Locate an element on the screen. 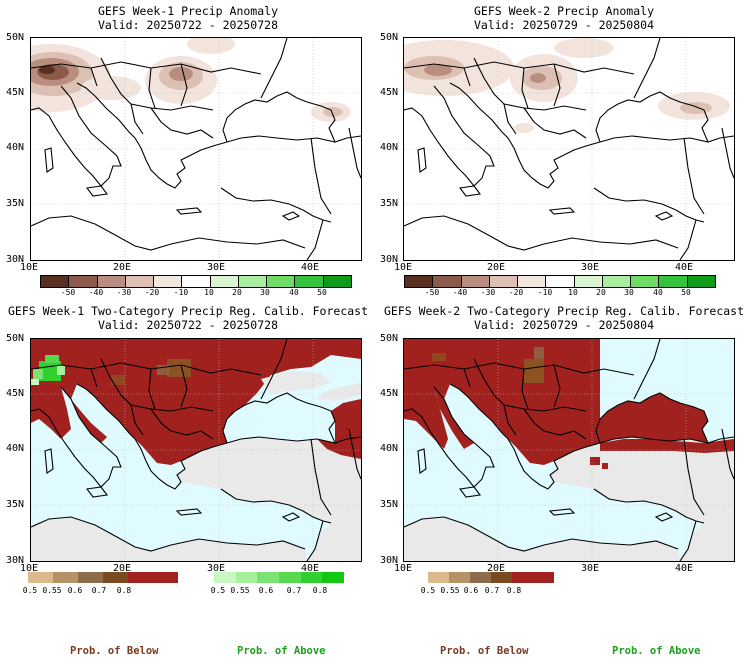 This screenshot has width=752, height=662. panel-title: GEFS Week-1 Precip Anomaly is located at coordinates (187, 11).